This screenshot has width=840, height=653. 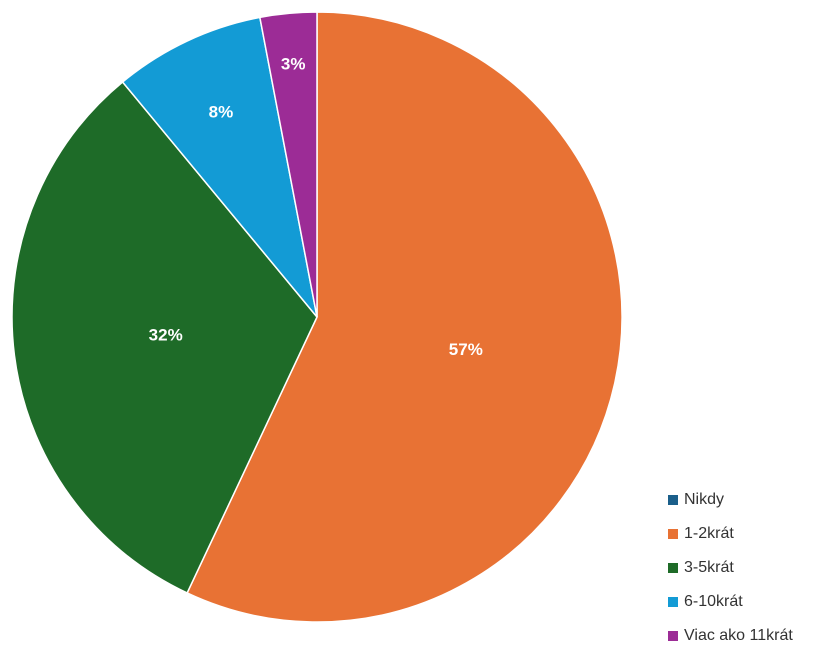 I want to click on legend-label: Viac ako 11krát, so click(x=738, y=635).